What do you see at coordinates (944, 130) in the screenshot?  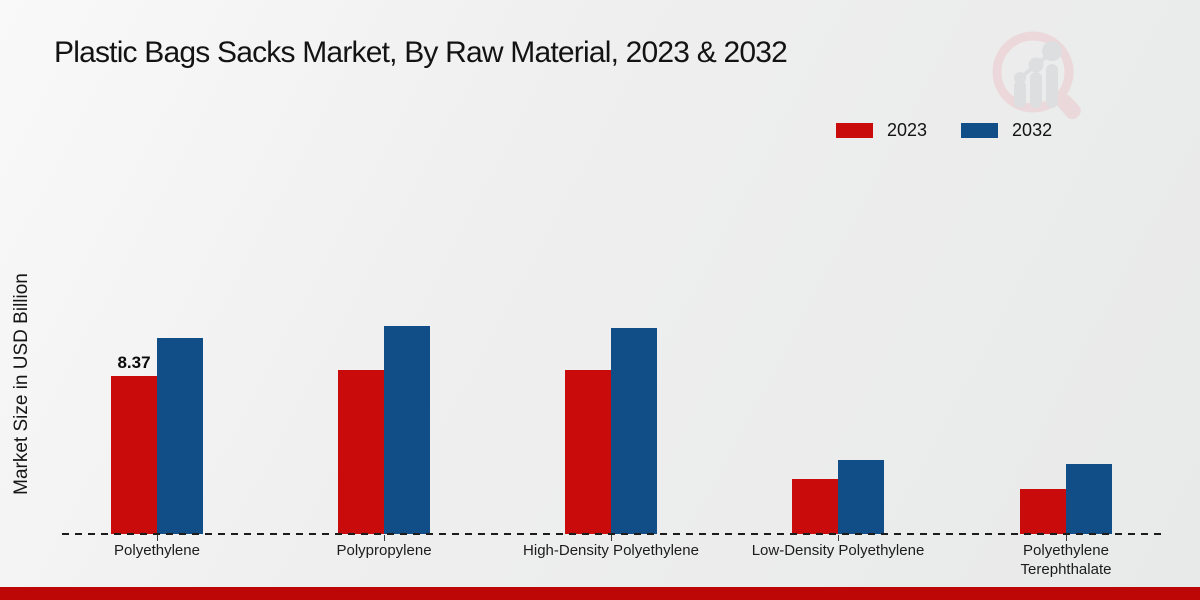 I see `legend: 2023 2032` at bounding box center [944, 130].